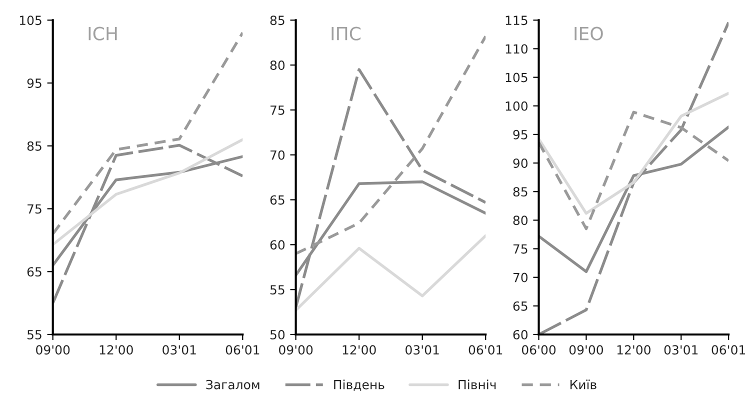 Image resolution: width=755 pixels, height=403 pixels. Describe the element at coordinates (517, 49) in the screenshot. I see `y-tick-label: 110` at that location.